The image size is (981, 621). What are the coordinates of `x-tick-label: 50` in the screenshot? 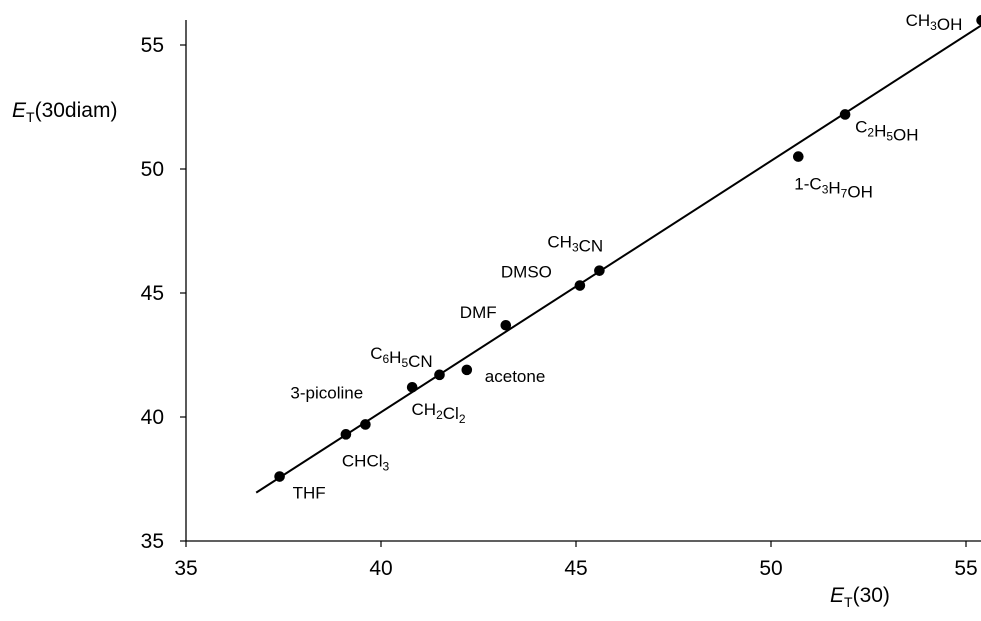 It's located at (770, 568).